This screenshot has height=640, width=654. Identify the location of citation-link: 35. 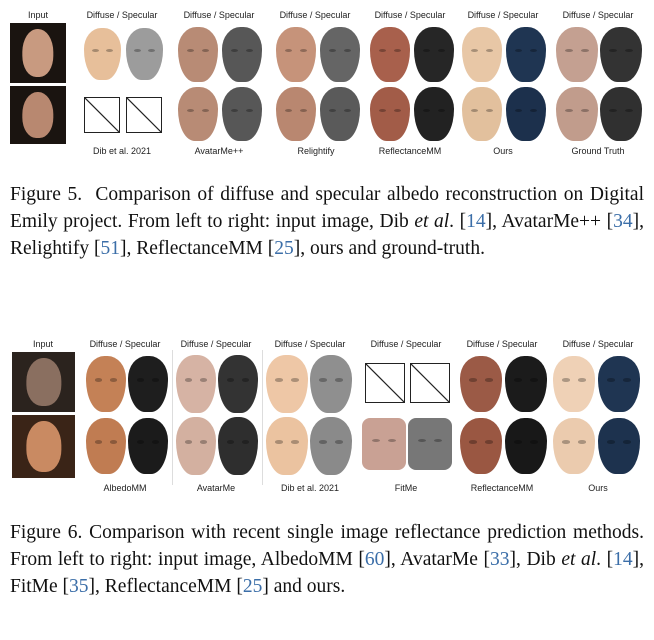
(79, 586).